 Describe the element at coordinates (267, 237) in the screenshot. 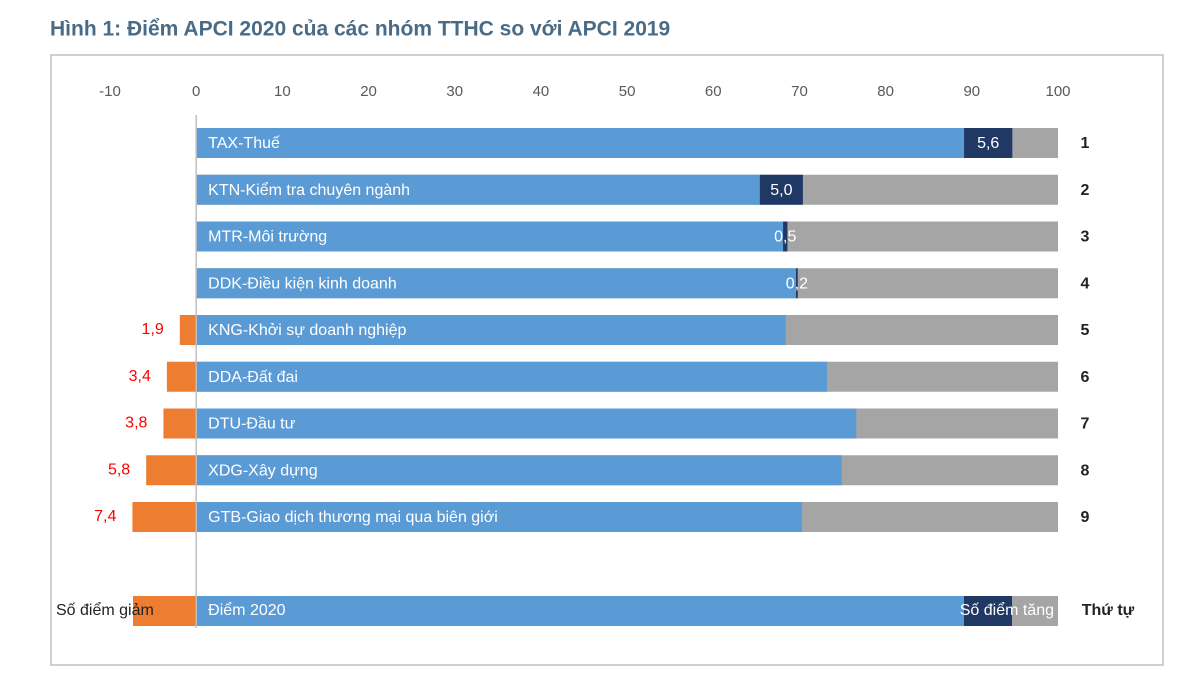

I see `category-label: MTR-Môi trường` at that location.